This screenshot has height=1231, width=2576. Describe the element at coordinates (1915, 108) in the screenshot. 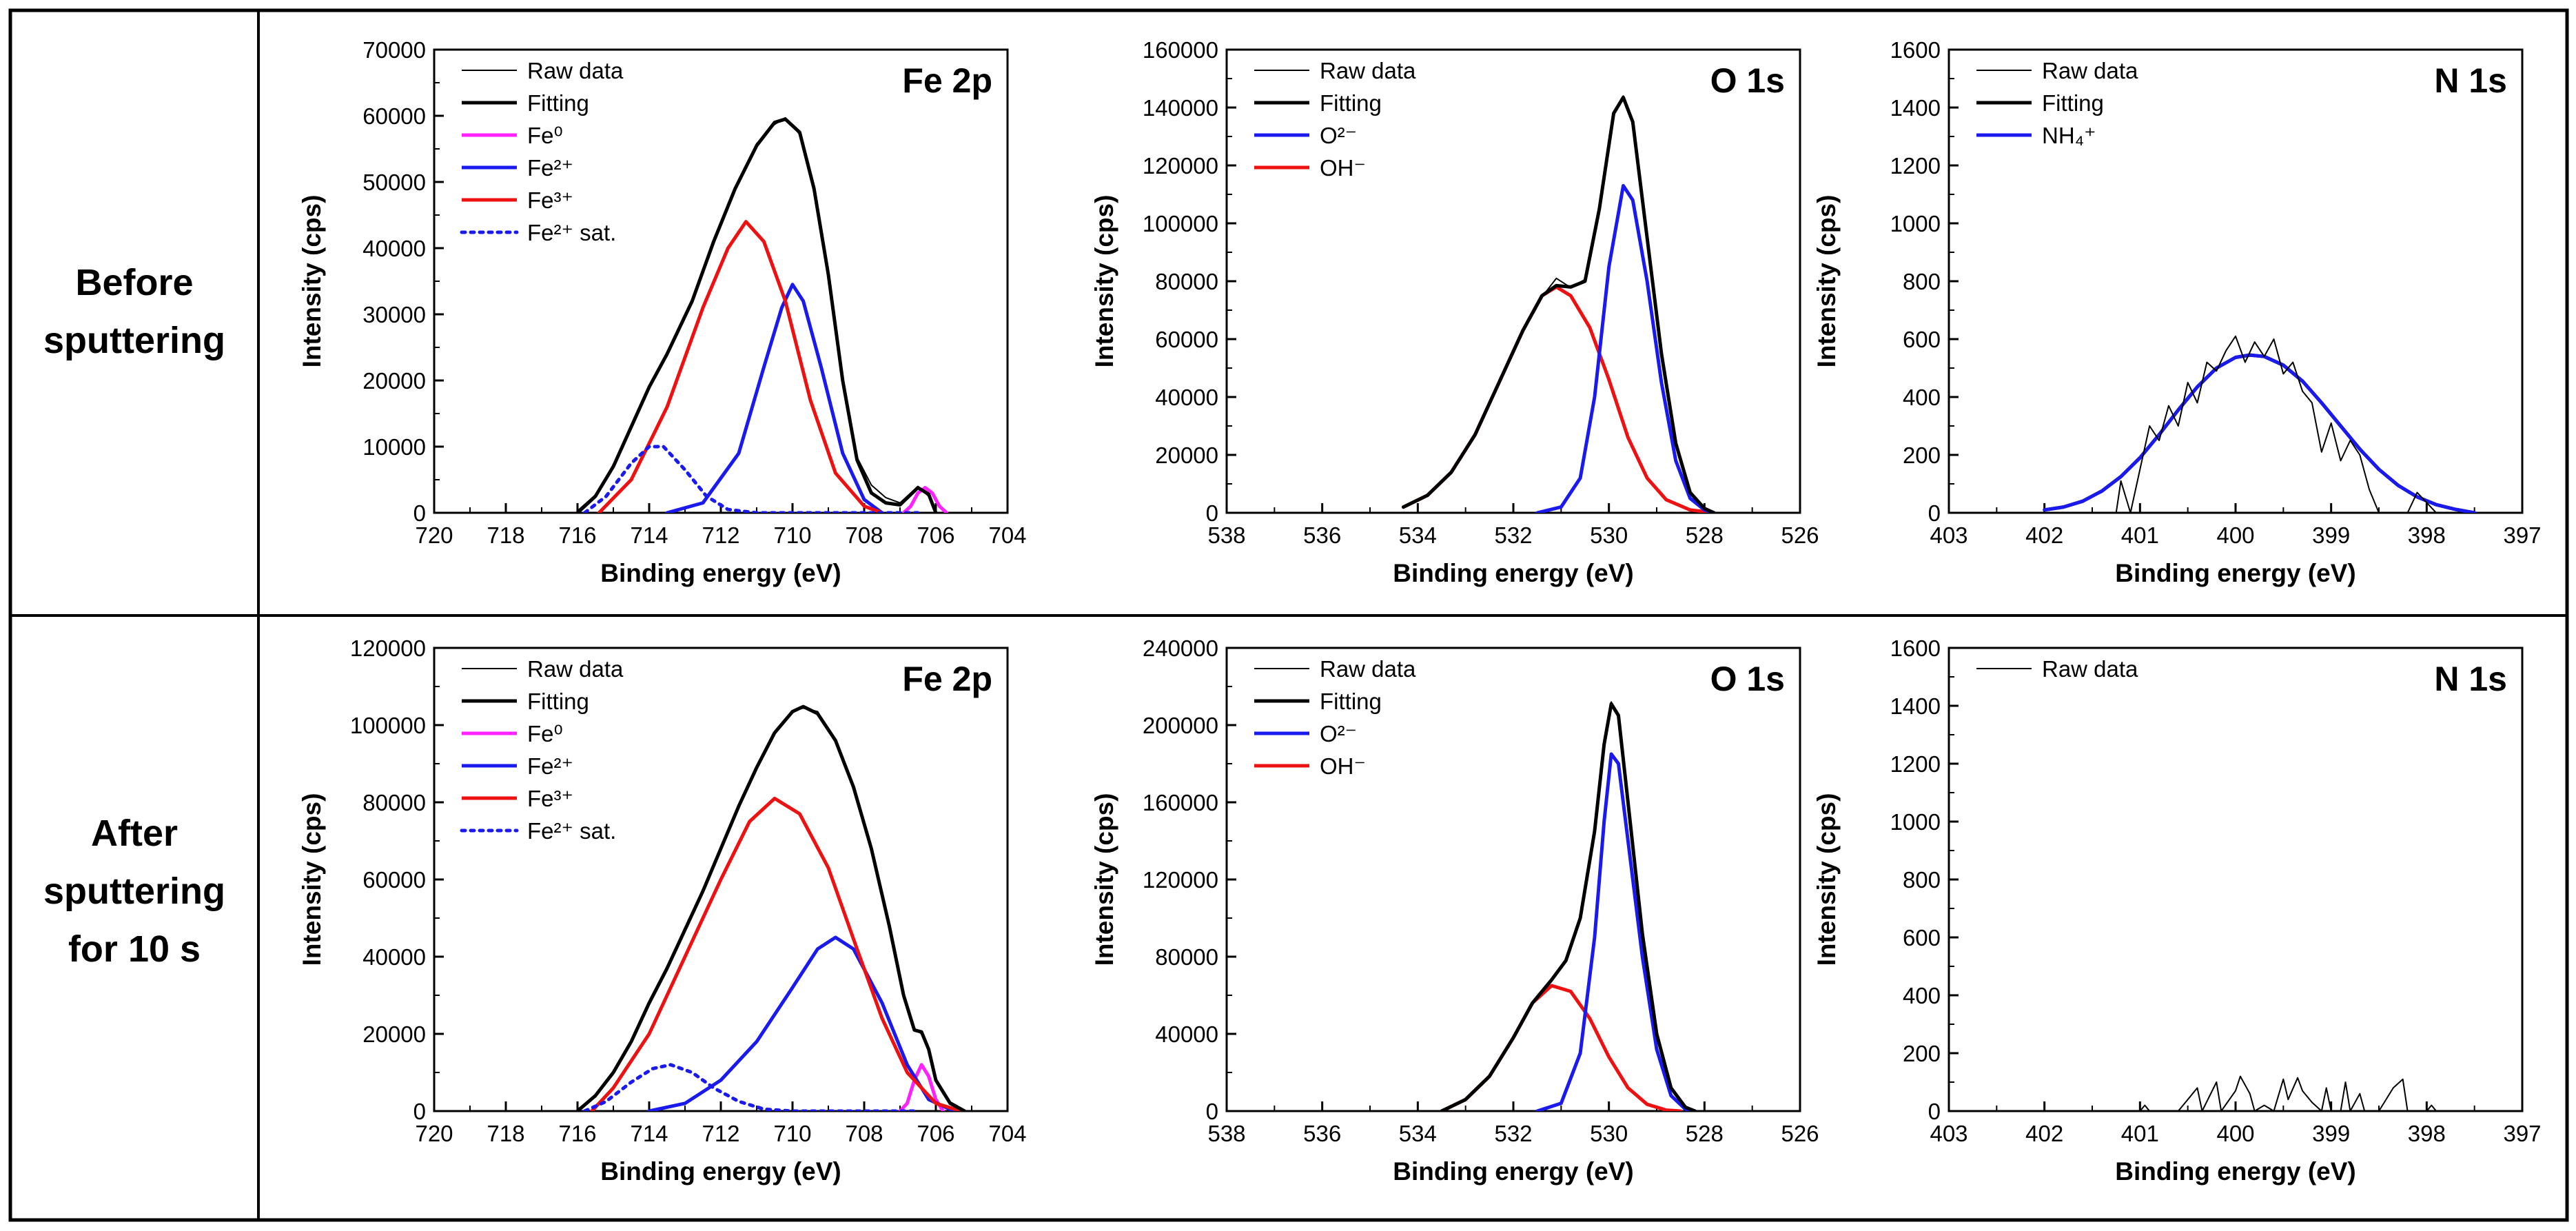

I see `y-tick-label: 1400` at that location.